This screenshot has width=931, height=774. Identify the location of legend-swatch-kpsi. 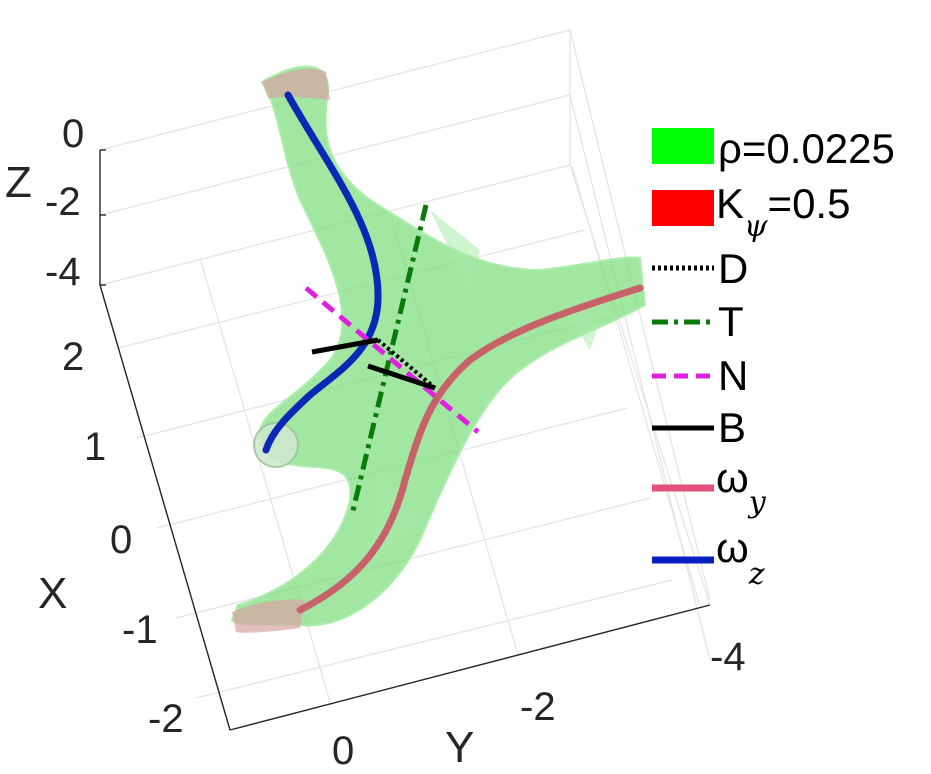
(683, 208).